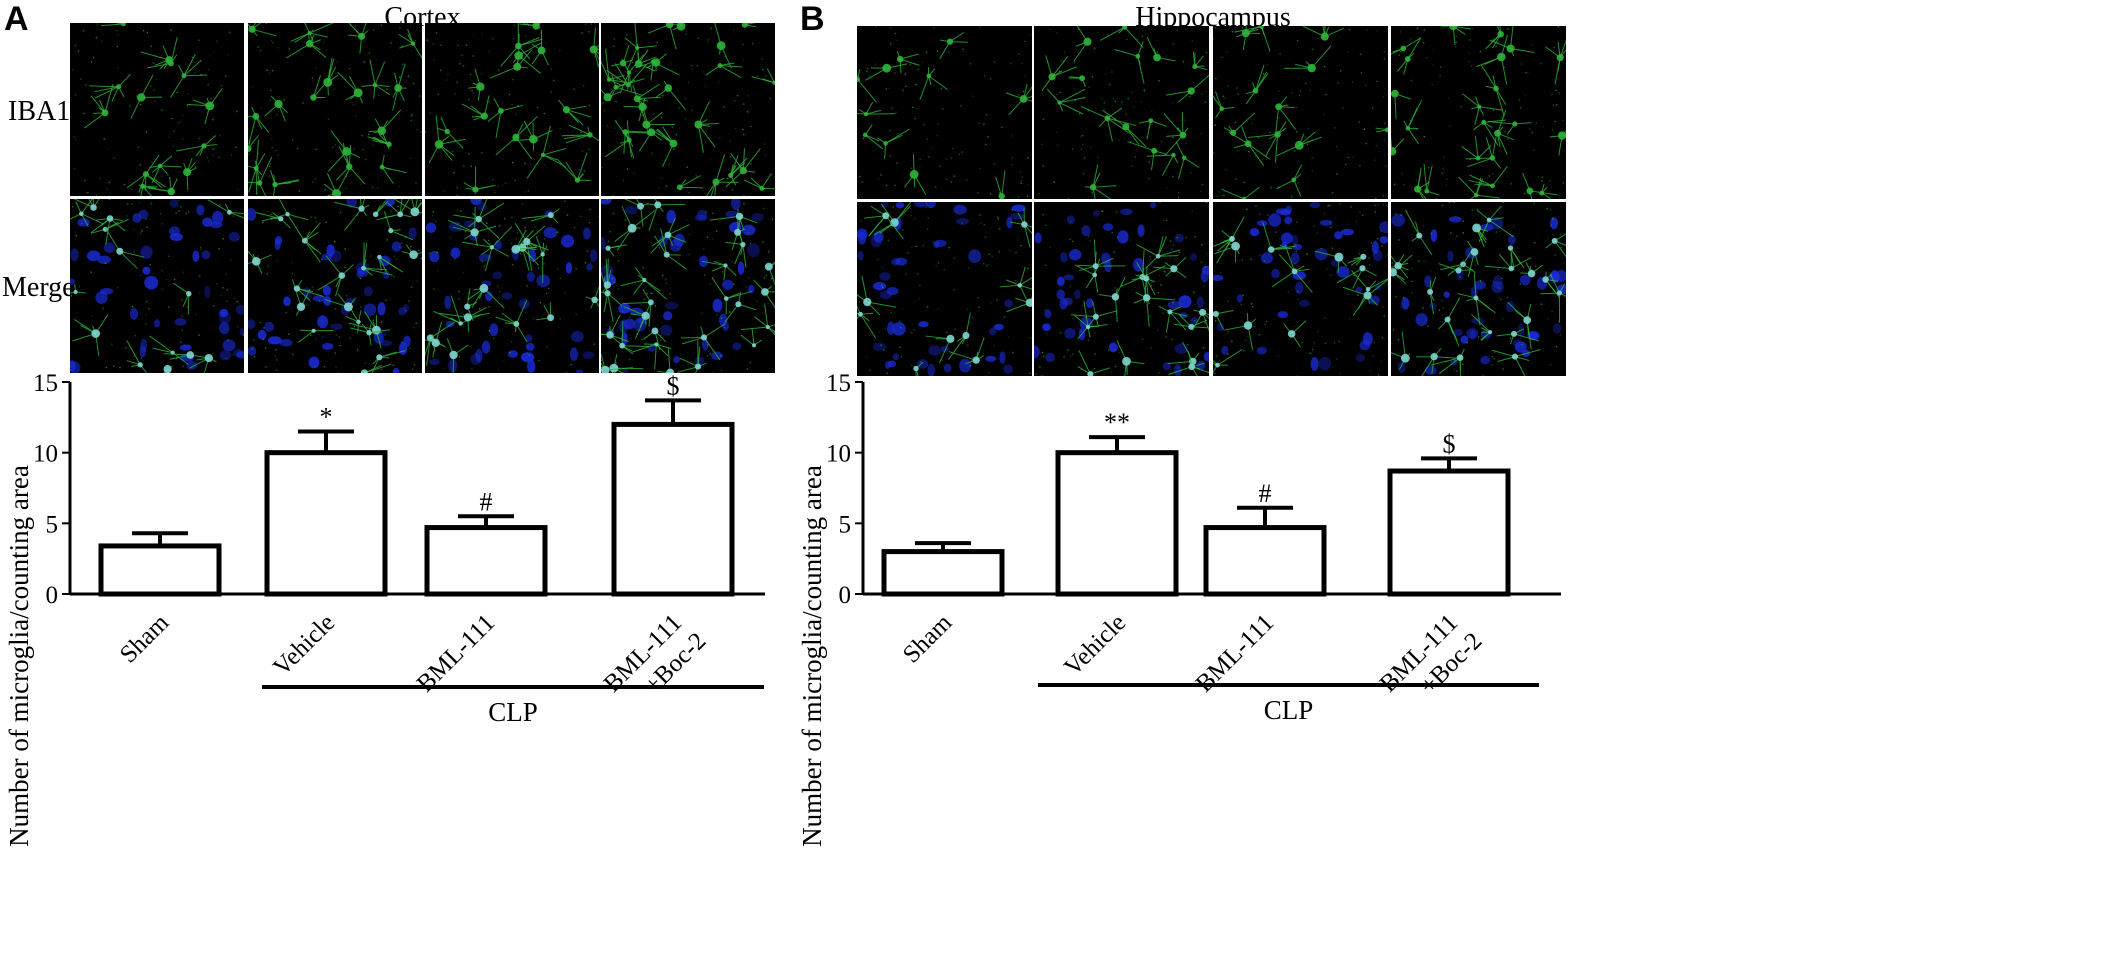 This screenshot has width=2106, height=969. What do you see at coordinates (456, 653) in the screenshot?
I see `x-tick-label: BML-111` at bounding box center [456, 653].